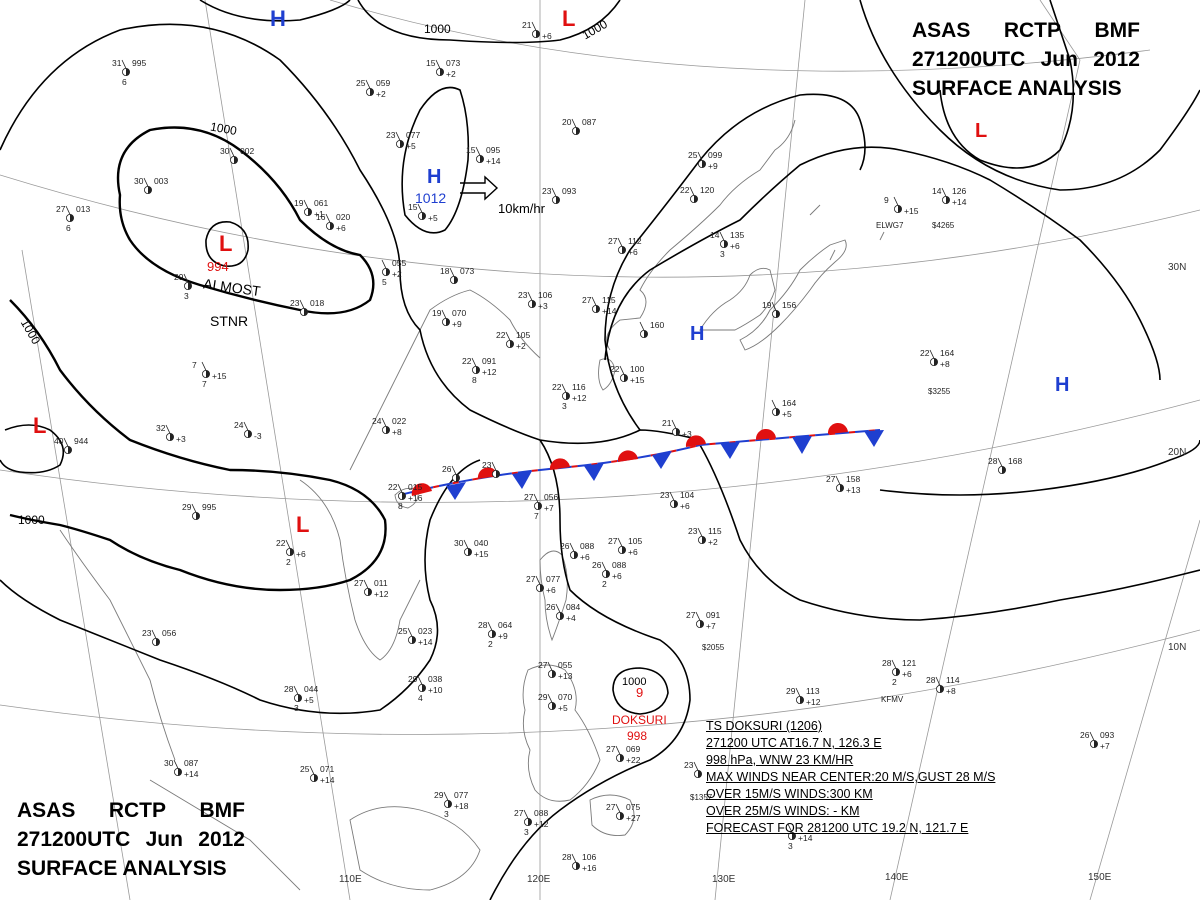 This screenshot has width=1200, height=900. Describe the element at coordinates (343, 217) in the screenshot. I see `station-pressure: 020` at that location.